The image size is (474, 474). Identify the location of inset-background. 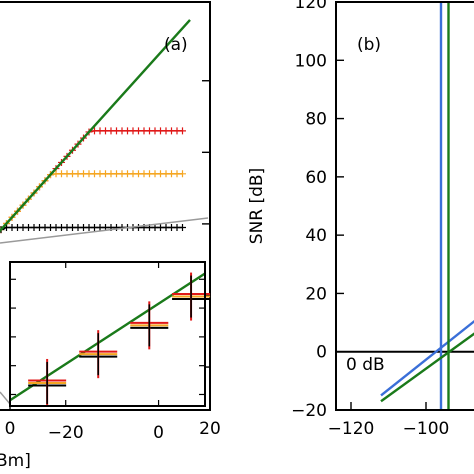
(107, 334).